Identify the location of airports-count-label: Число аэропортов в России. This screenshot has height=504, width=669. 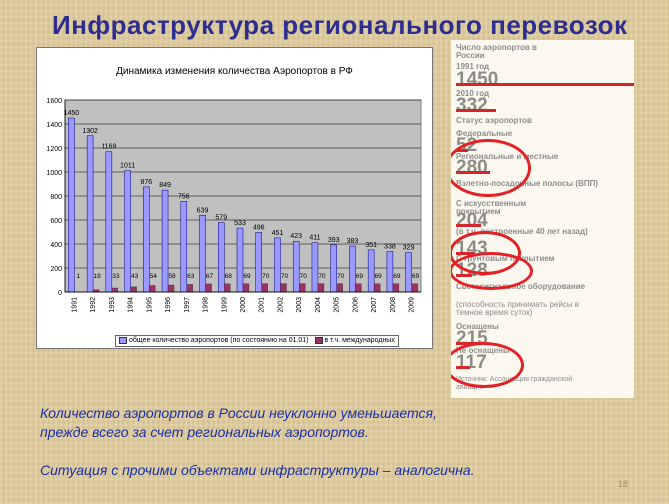
(496, 51).